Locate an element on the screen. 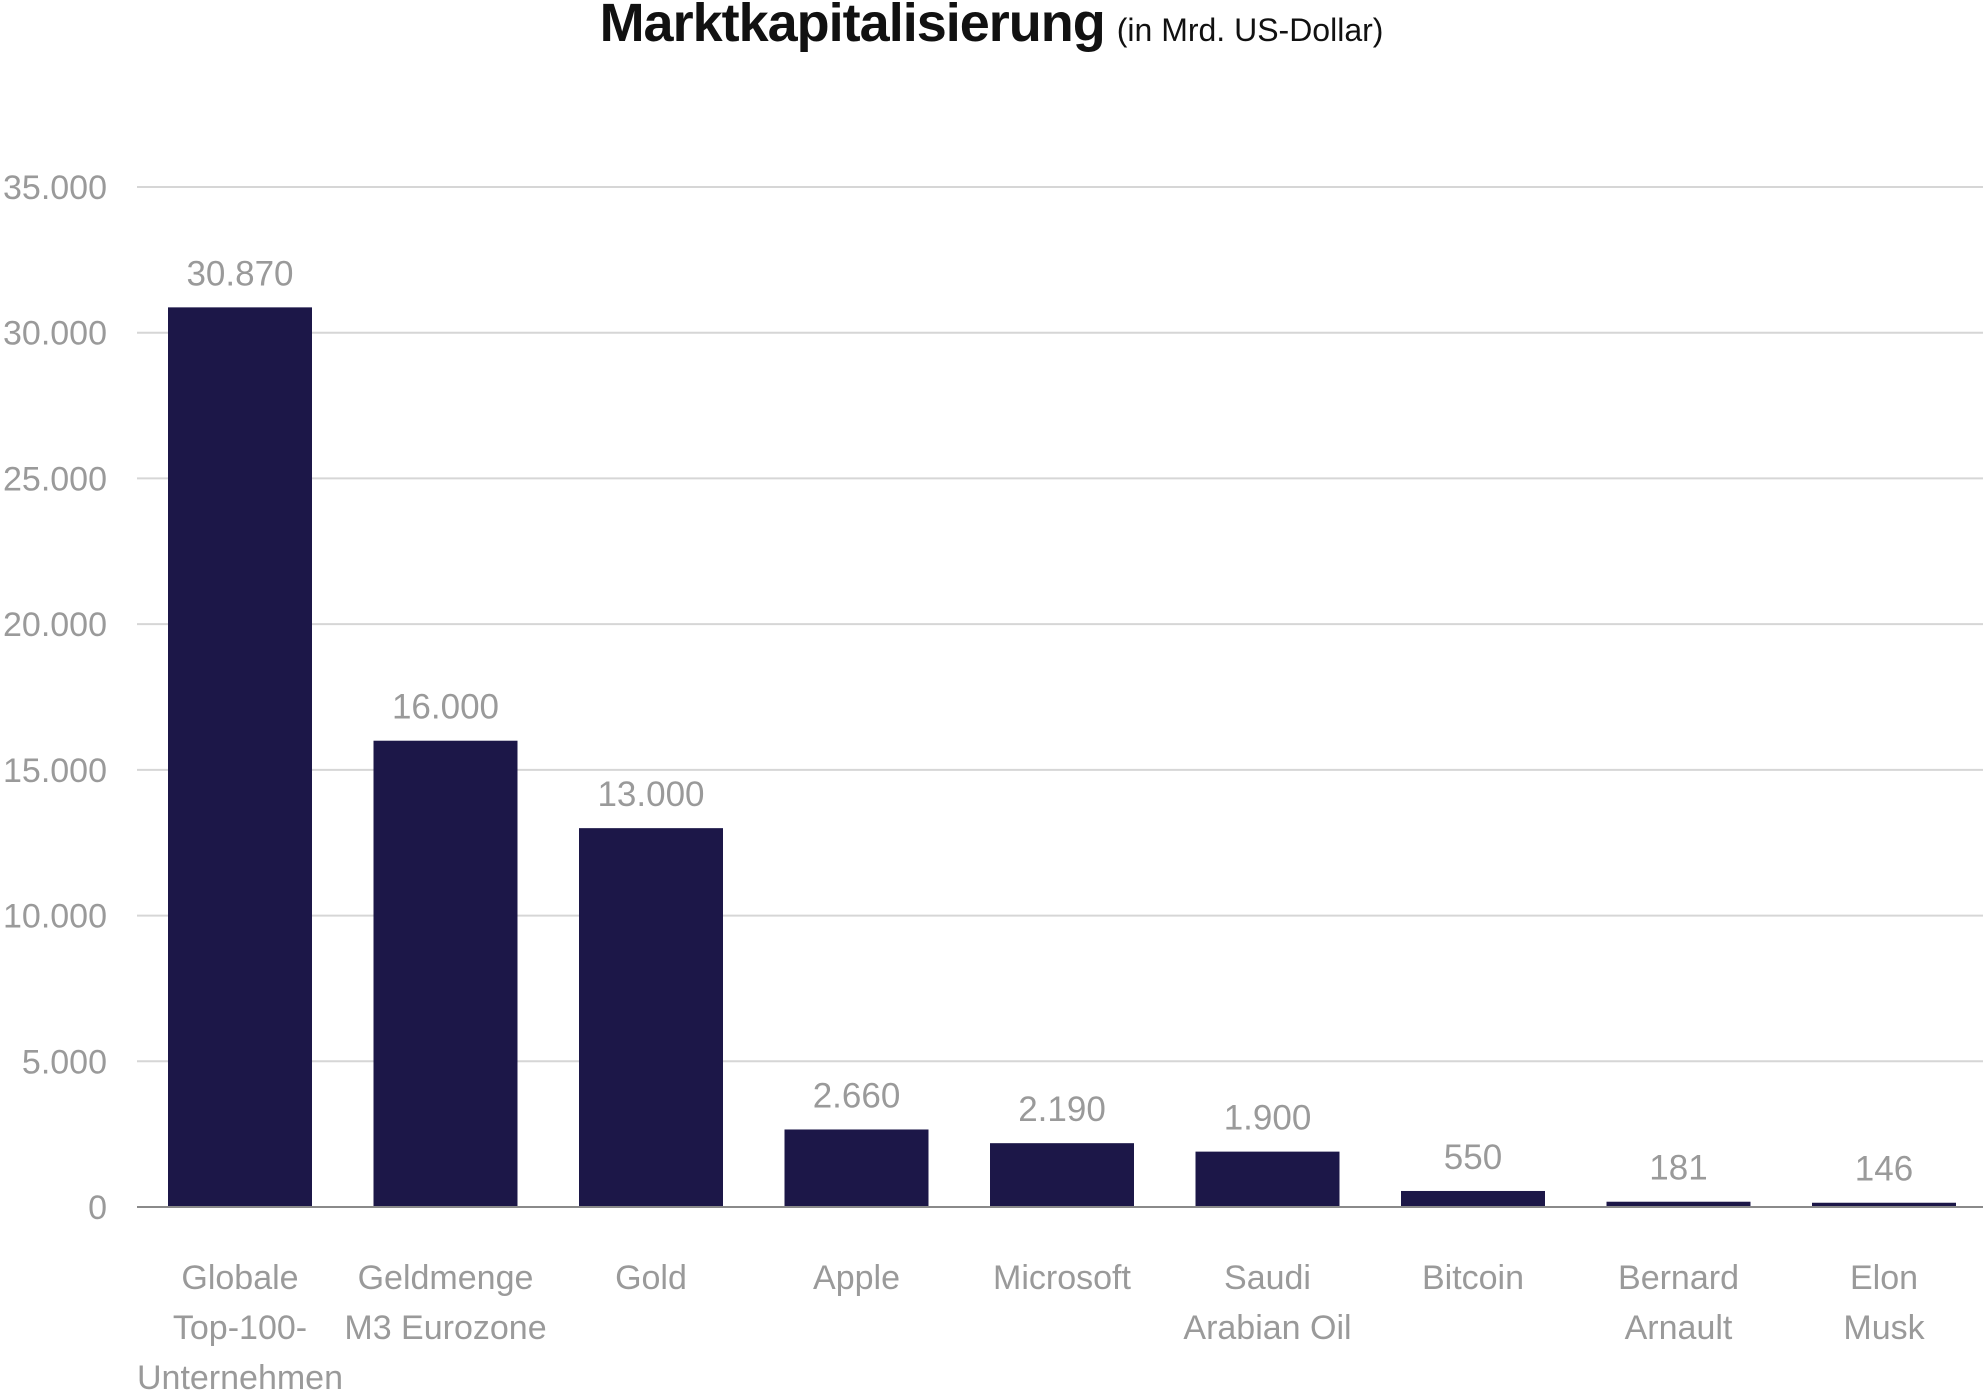 The image size is (1983, 1391). x-tick-label: Globale is located at coordinates (239, 1278).